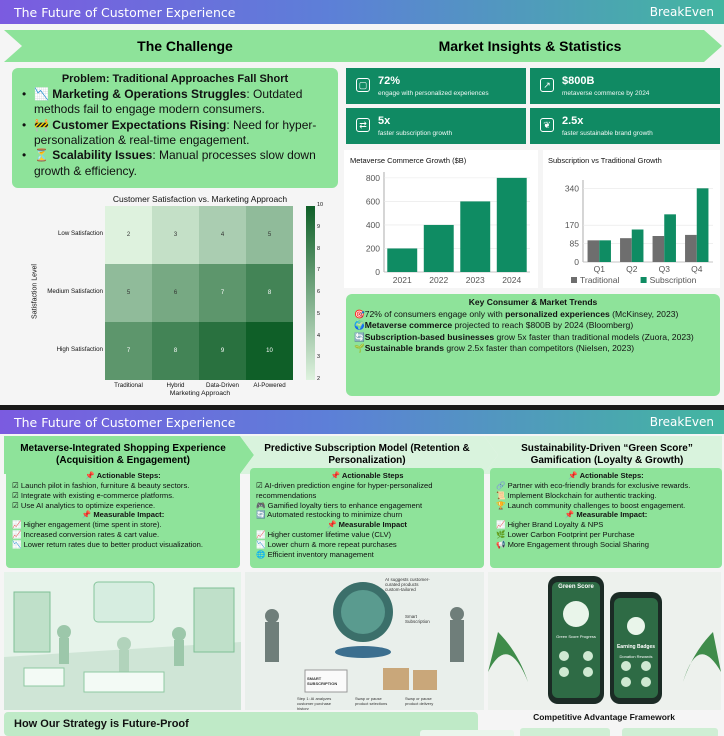 The width and height of the screenshot is (724, 736). I want to click on brand-name: BreakEven, so click(681, 12).